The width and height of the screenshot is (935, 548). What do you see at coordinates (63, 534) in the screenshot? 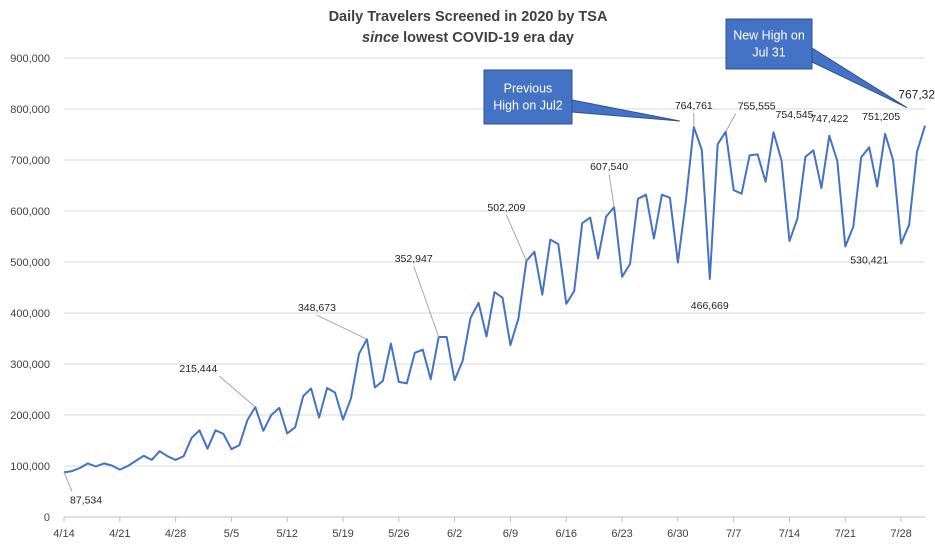
I see `x-tick-label: 4/14` at bounding box center [63, 534].